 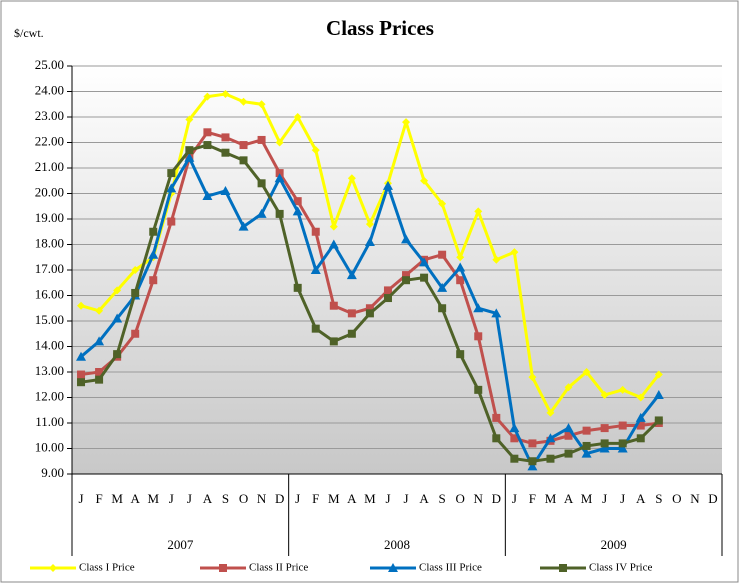 I want to click on chart-title: Class Prices, so click(x=380, y=28).